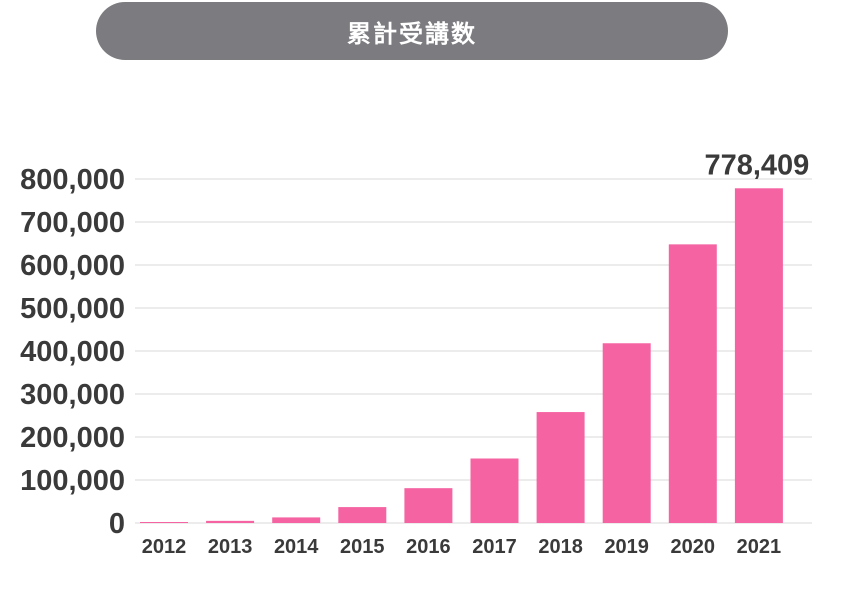 This screenshot has height=592, width=841. Describe the element at coordinates (412, 31) in the screenshot. I see `chart-title: 累計受講数` at that location.